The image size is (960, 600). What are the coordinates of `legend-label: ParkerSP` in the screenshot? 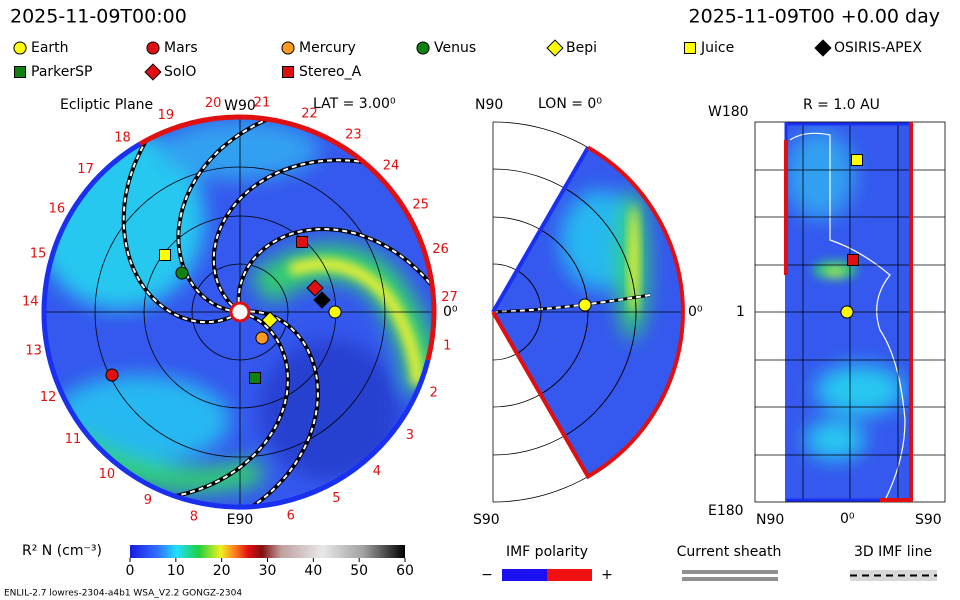 It's located at (61, 72).